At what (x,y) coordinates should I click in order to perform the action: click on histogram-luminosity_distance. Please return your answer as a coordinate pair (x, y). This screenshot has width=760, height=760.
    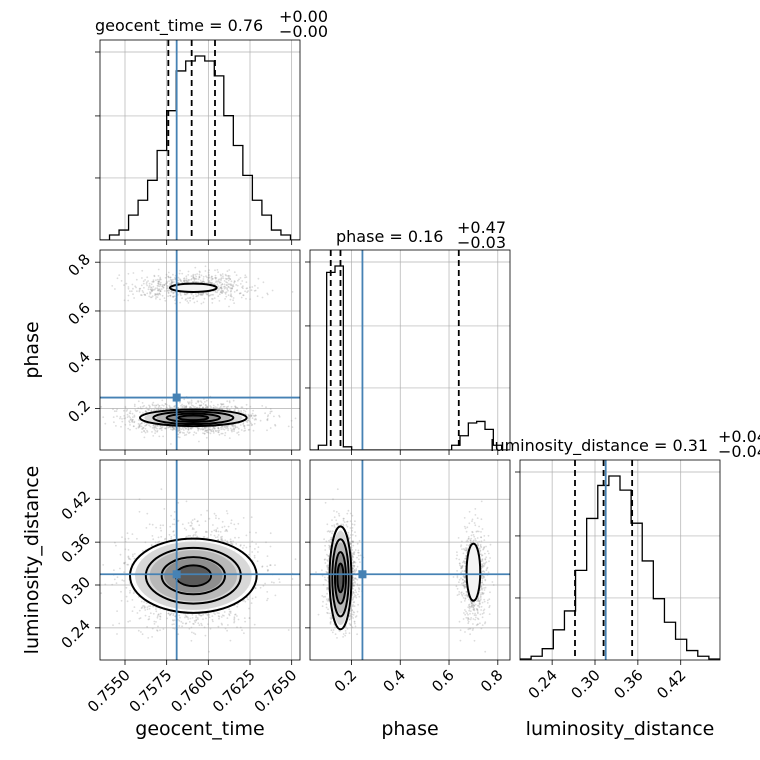
    Looking at the image, I should click on (620, 567).